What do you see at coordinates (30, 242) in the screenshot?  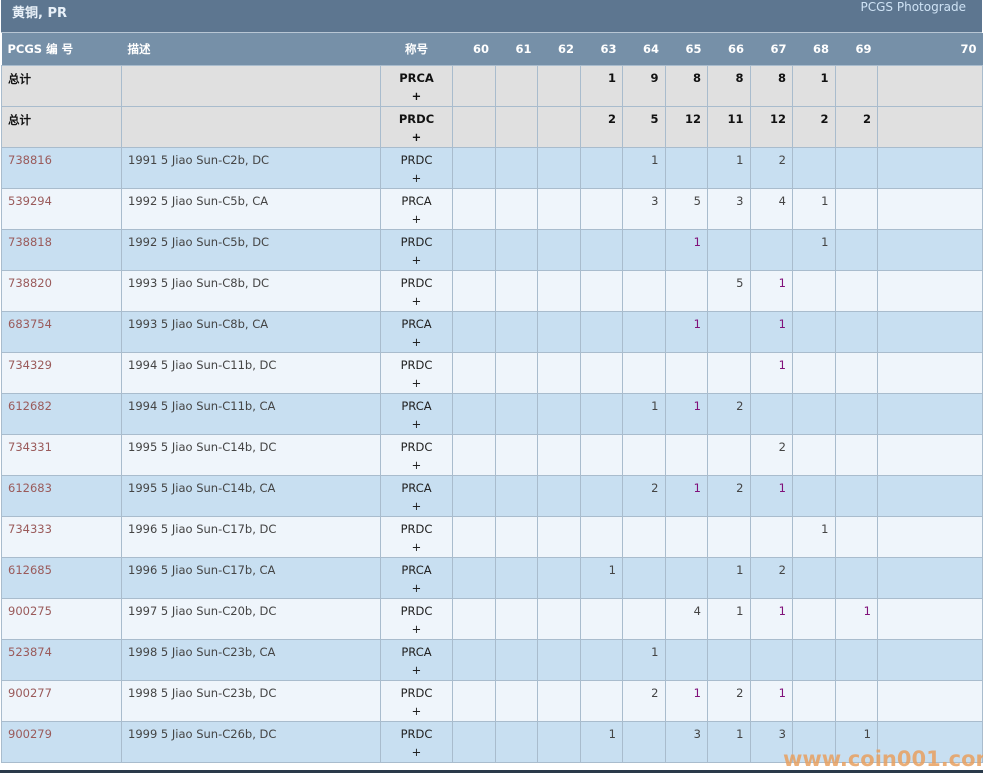 I see `pcgs-number-link: 738818` at bounding box center [30, 242].